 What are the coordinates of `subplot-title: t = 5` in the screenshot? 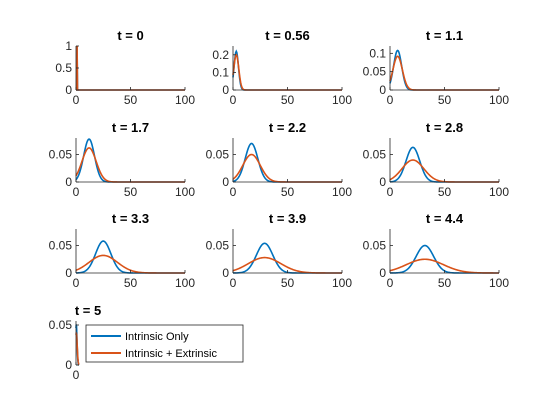 It's located at (88, 310).